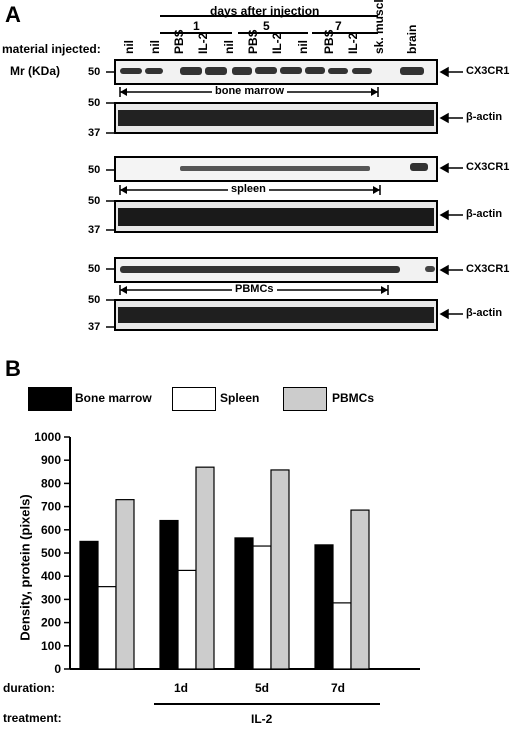 Image resolution: width=520 pixels, height=747 pixels. What do you see at coordinates (51, 599) in the screenshot?
I see `y-tick-label: 300` at bounding box center [51, 599].